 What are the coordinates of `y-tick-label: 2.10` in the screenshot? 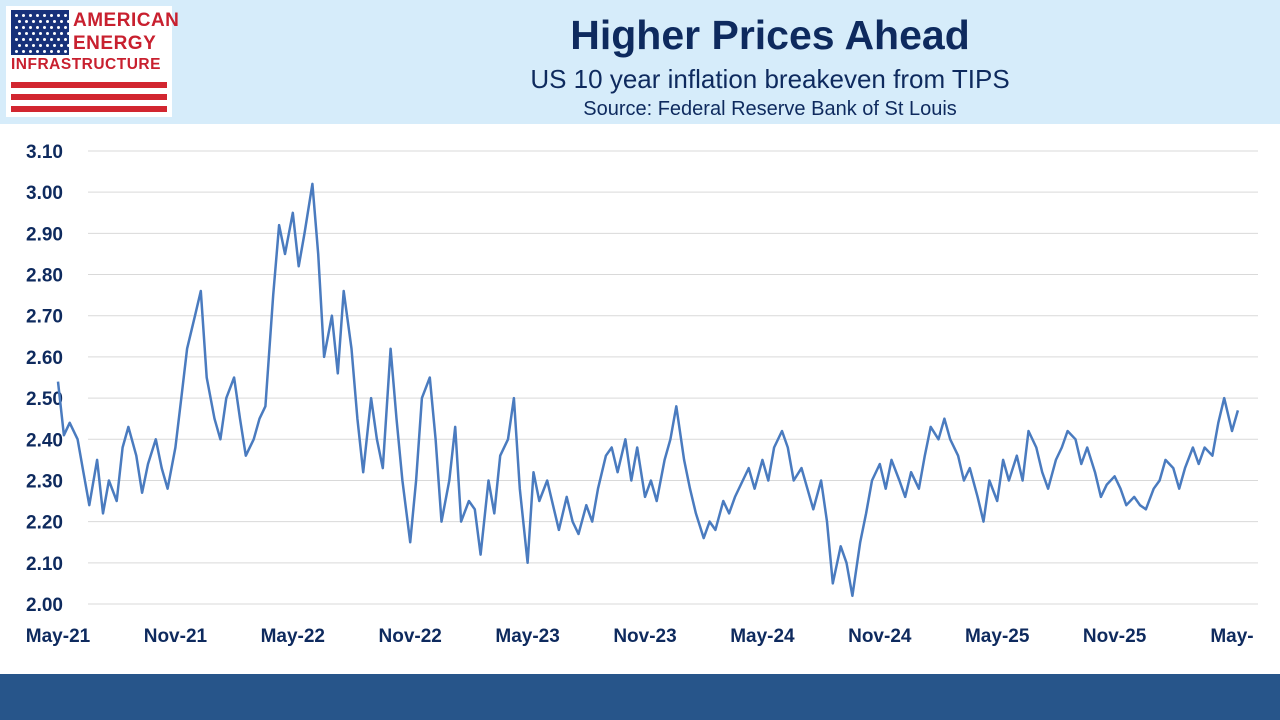 It's located at (44, 564).